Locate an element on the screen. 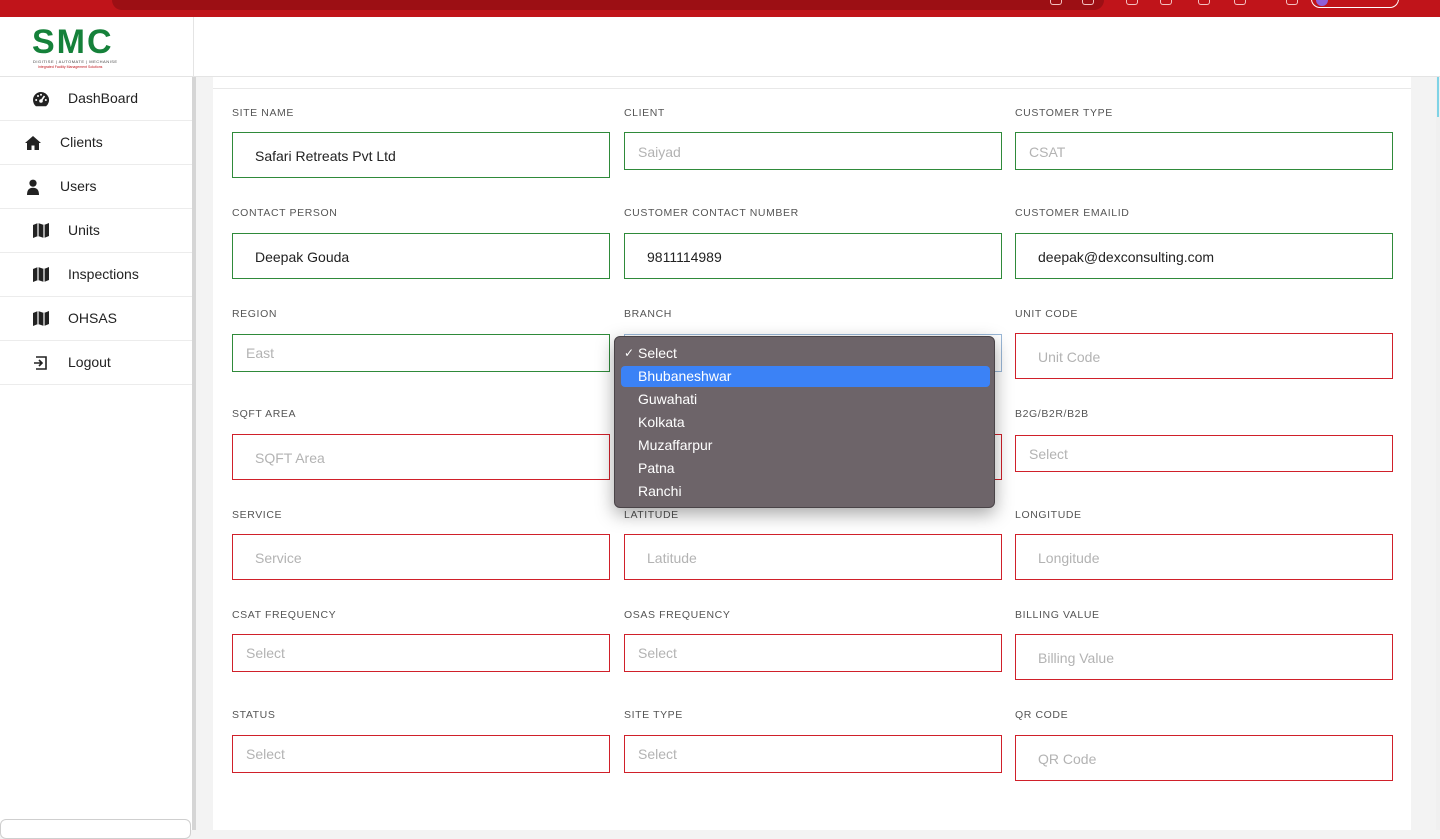 This screenshot has height=839, width=1440. site-name-label: SITE NAME is located at coordinates (263, 113).